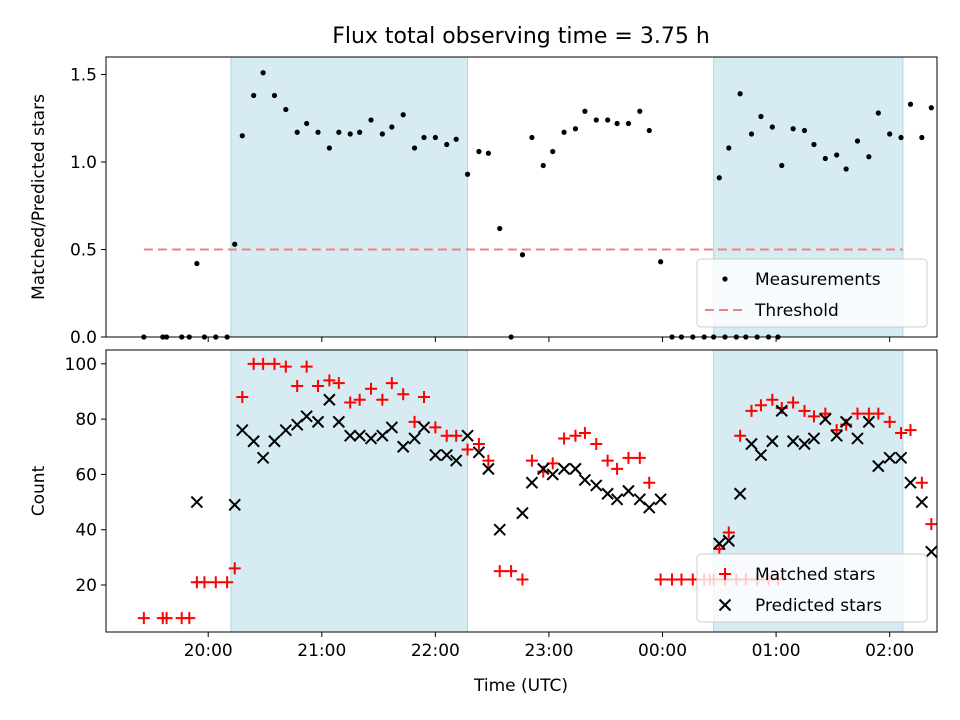 The height and width of the screenshot is (720, 960). I want to click on legend-matched-swatch, so click(725, 574).